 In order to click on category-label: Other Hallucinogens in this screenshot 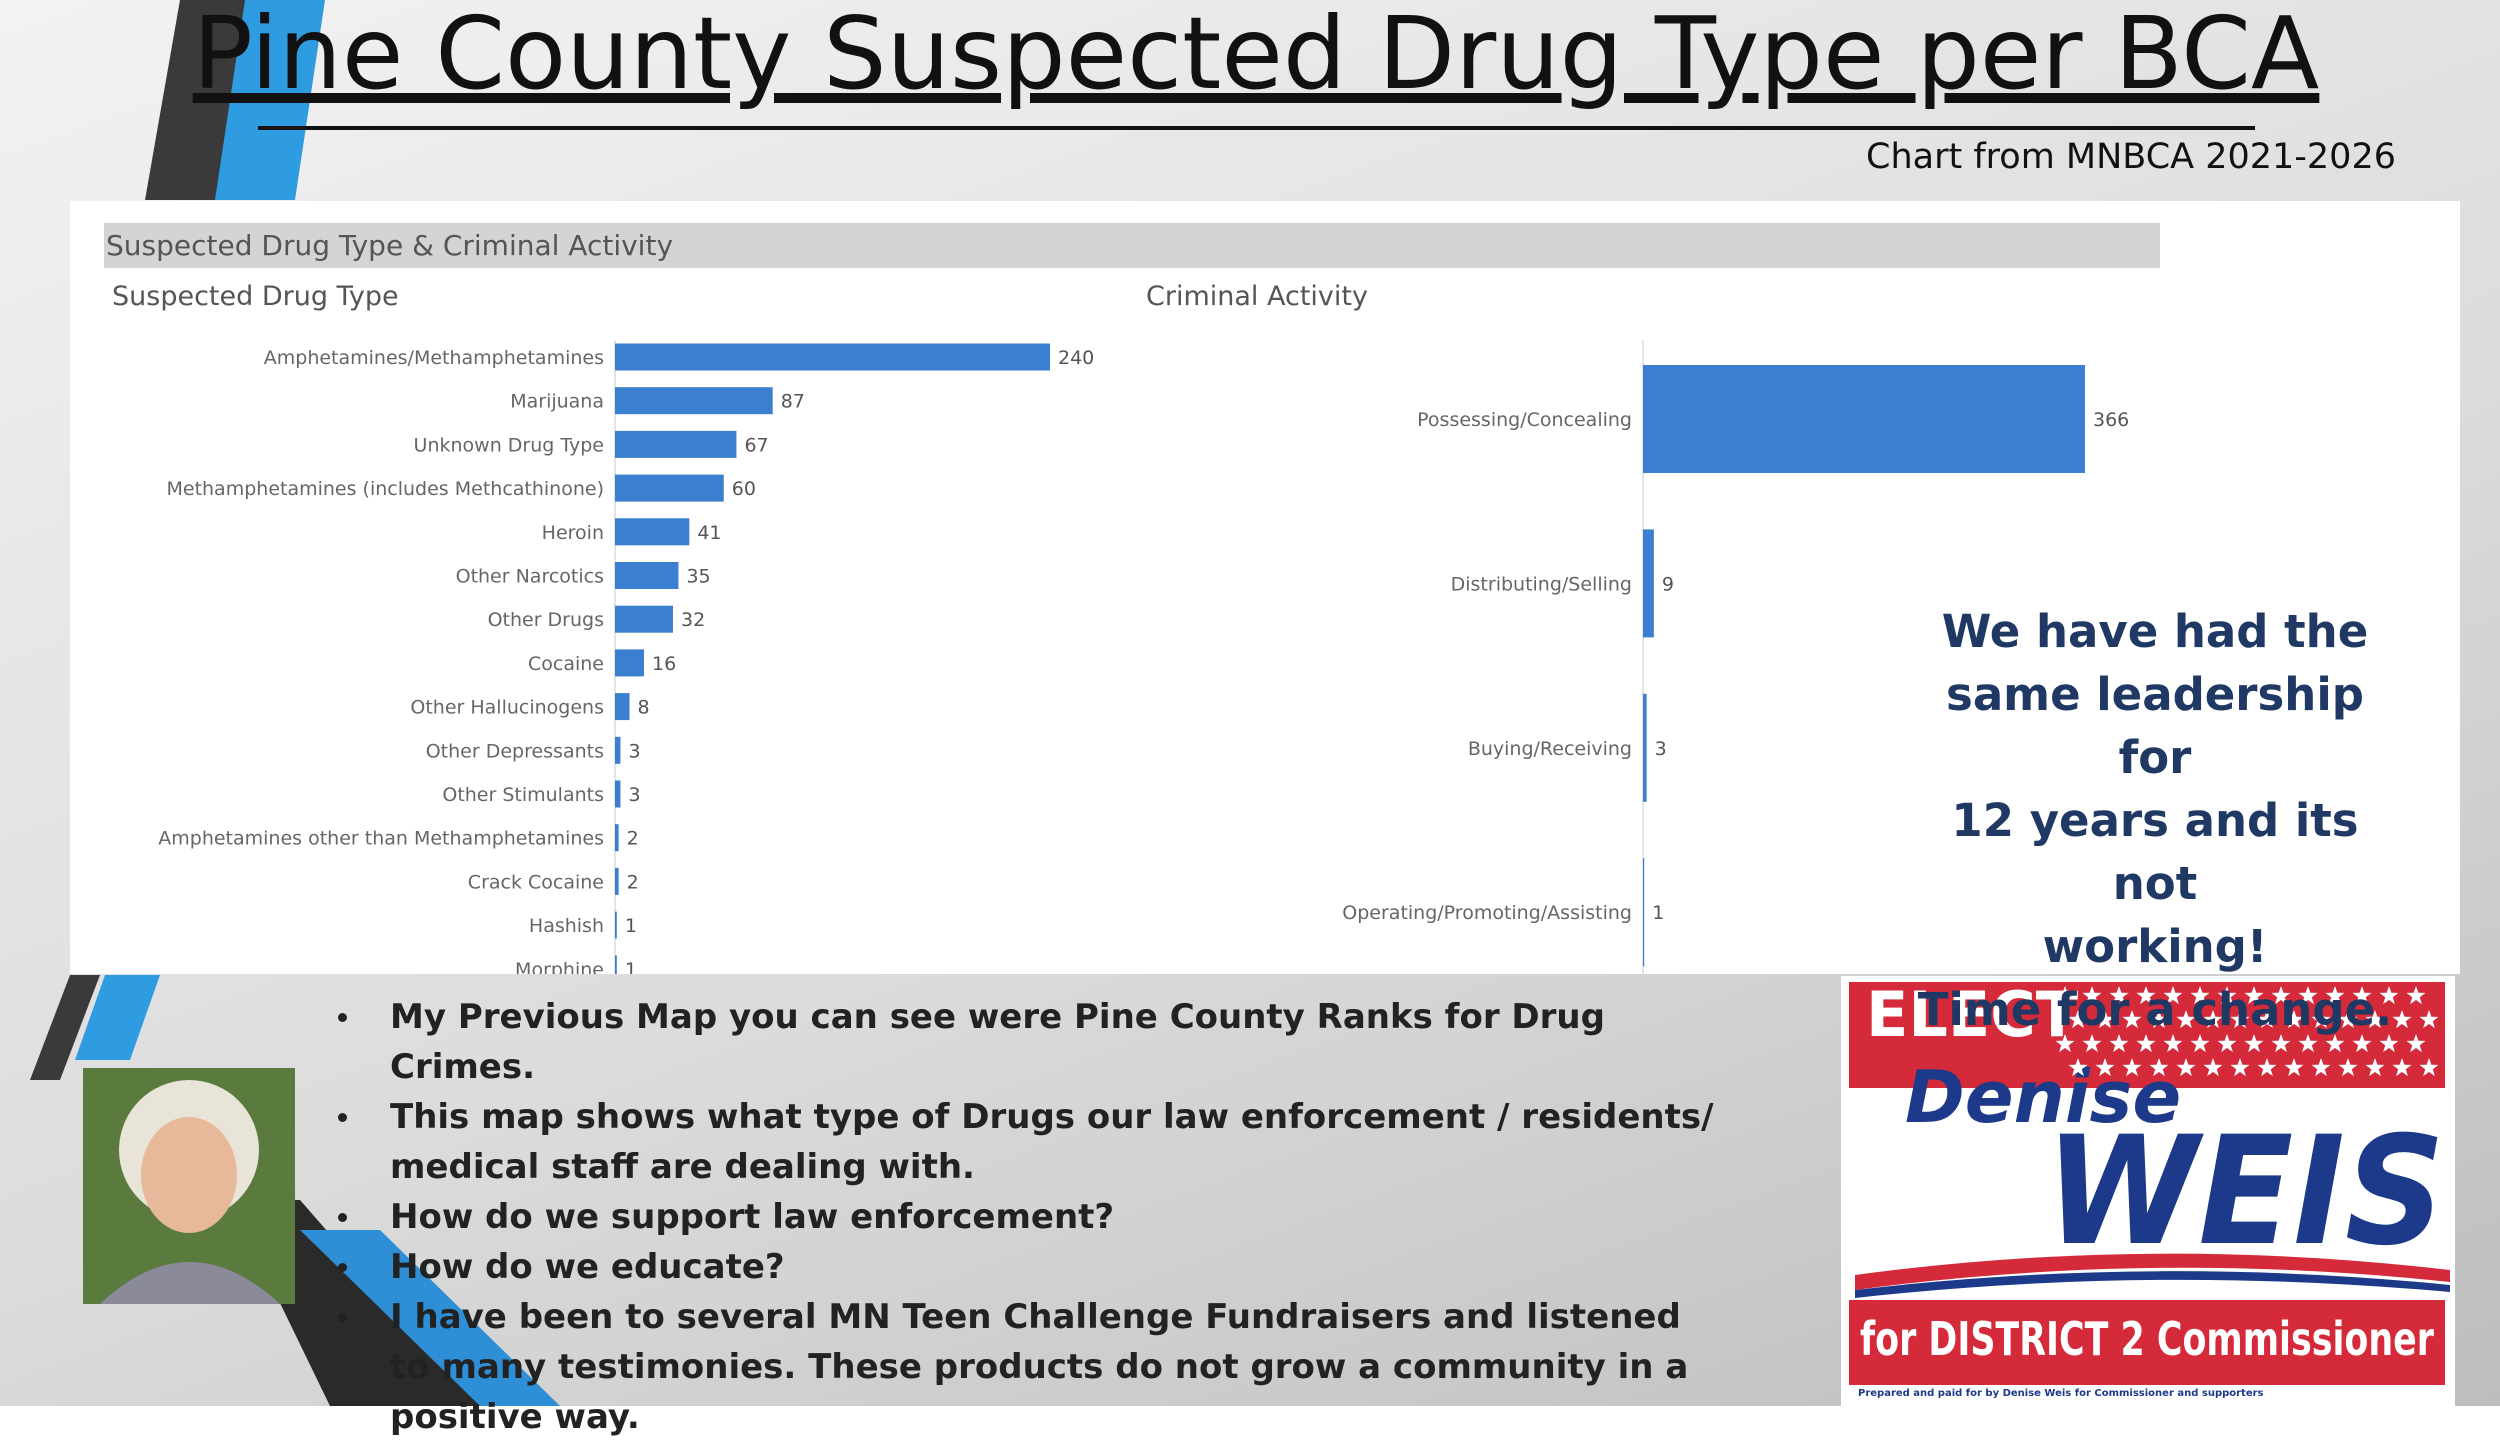, I will do `click(507, 708)`.